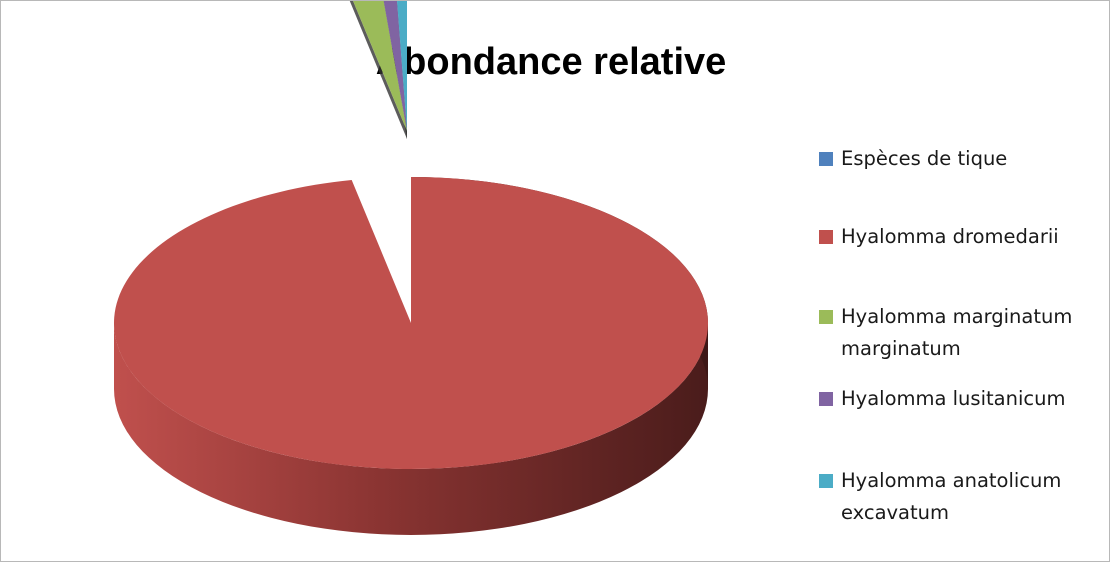 This screenshot has height=563, width=1110. I want to click on pie-slice-hyalomma-marginatum-marginatum, so click(380, 66).